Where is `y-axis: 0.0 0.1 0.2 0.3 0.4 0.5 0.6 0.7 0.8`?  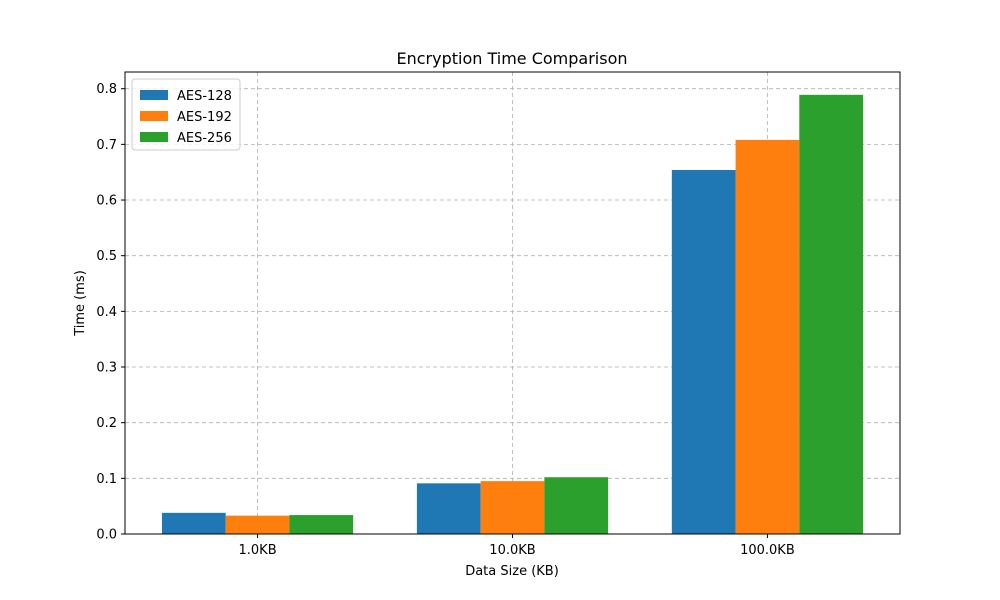
y-axis: 0.0 0.1 0.2 0.3 0.4 0.5 0.6 0.7 0.8 is located at coordinates (110, 312).